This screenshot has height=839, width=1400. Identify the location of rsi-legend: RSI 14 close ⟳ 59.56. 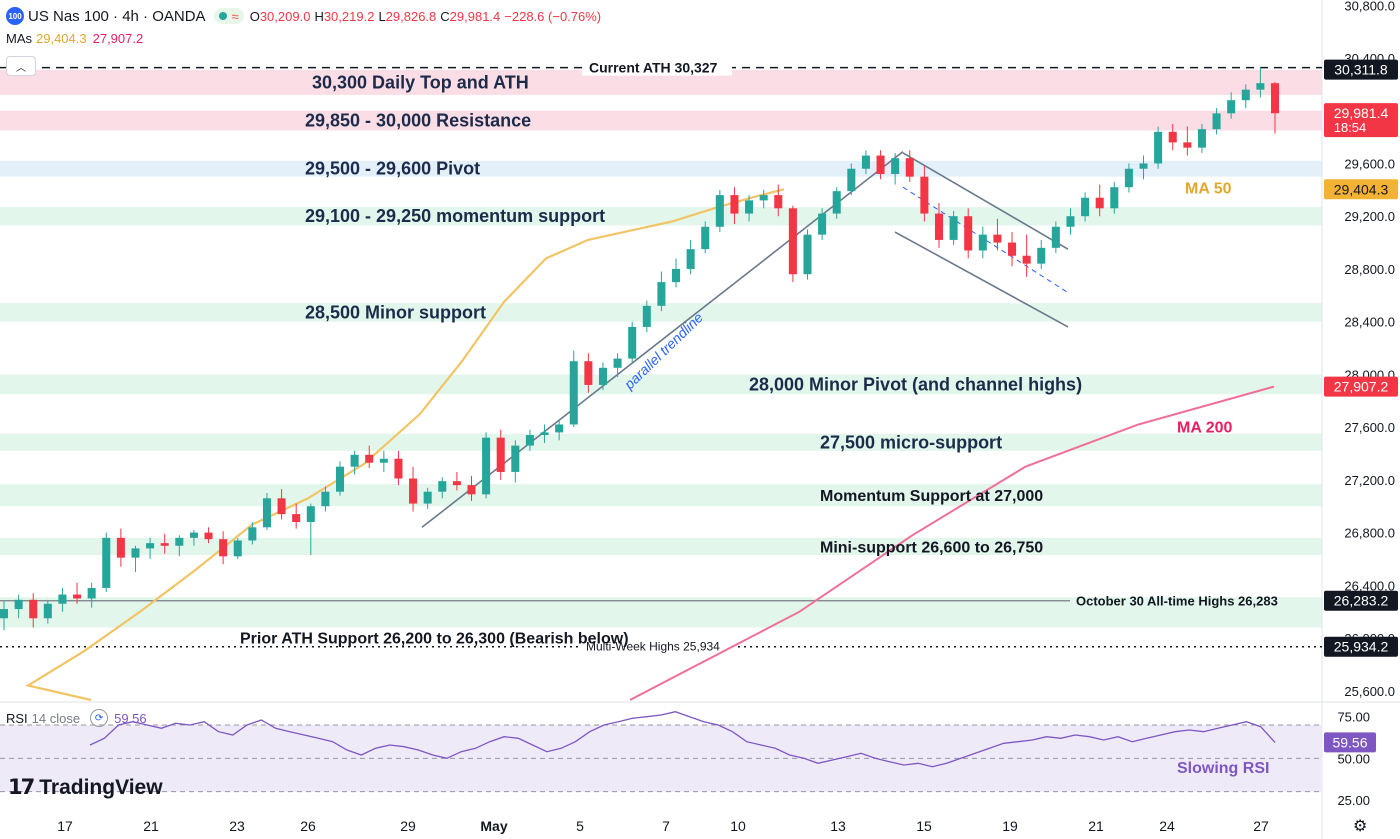
(76, 718).